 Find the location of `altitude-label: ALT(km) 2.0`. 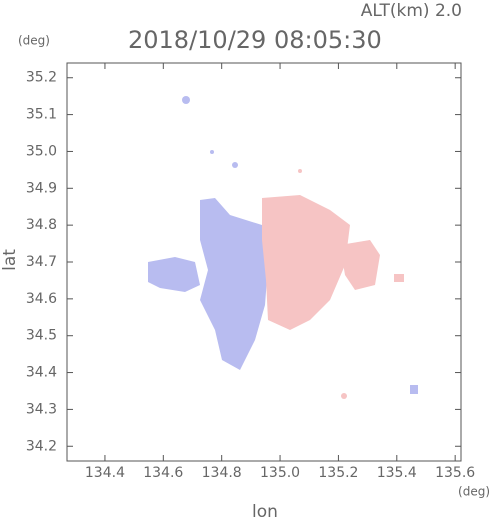

altitude-label: ALT(km) 2.0 is located at coordinates (411, 11).